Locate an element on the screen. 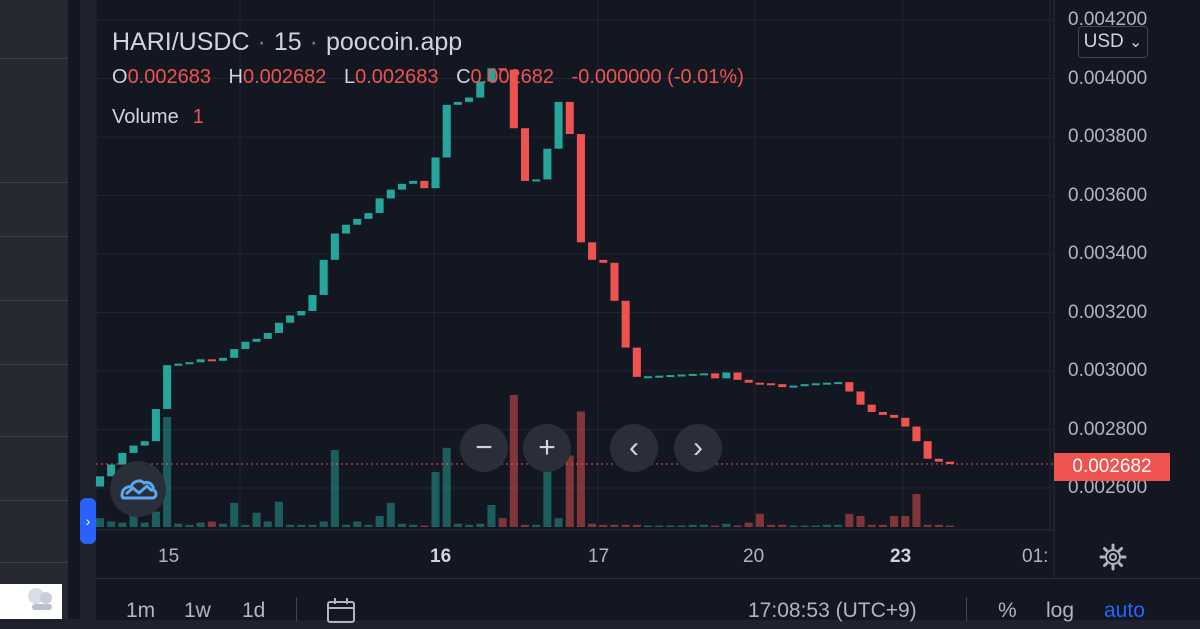 The height and width of the screenshot is (629, 1200). symbol-legend: HARI/USDC · 15 · poocoin.app is located at coordinates (287, 42).